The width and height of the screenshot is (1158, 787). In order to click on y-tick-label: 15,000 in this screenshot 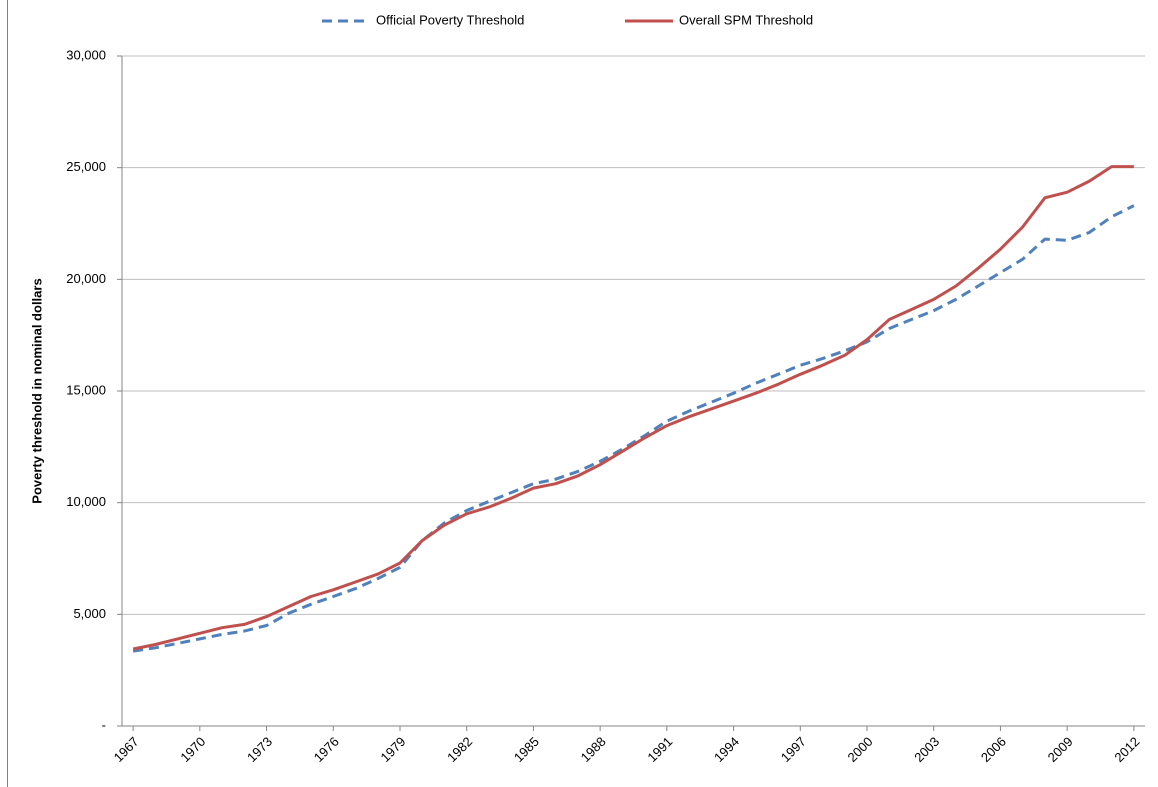, I will do `click(86, 389)`.